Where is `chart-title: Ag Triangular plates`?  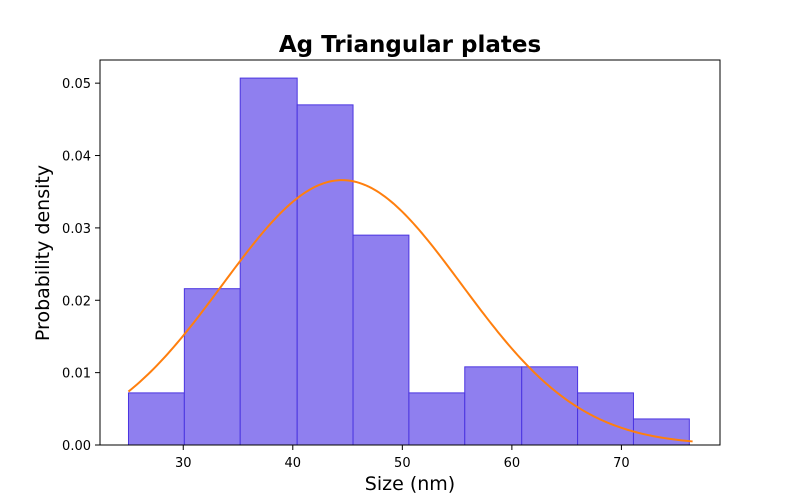 chart-title: Ag Triangular plates is located at coordinates (410, 45).